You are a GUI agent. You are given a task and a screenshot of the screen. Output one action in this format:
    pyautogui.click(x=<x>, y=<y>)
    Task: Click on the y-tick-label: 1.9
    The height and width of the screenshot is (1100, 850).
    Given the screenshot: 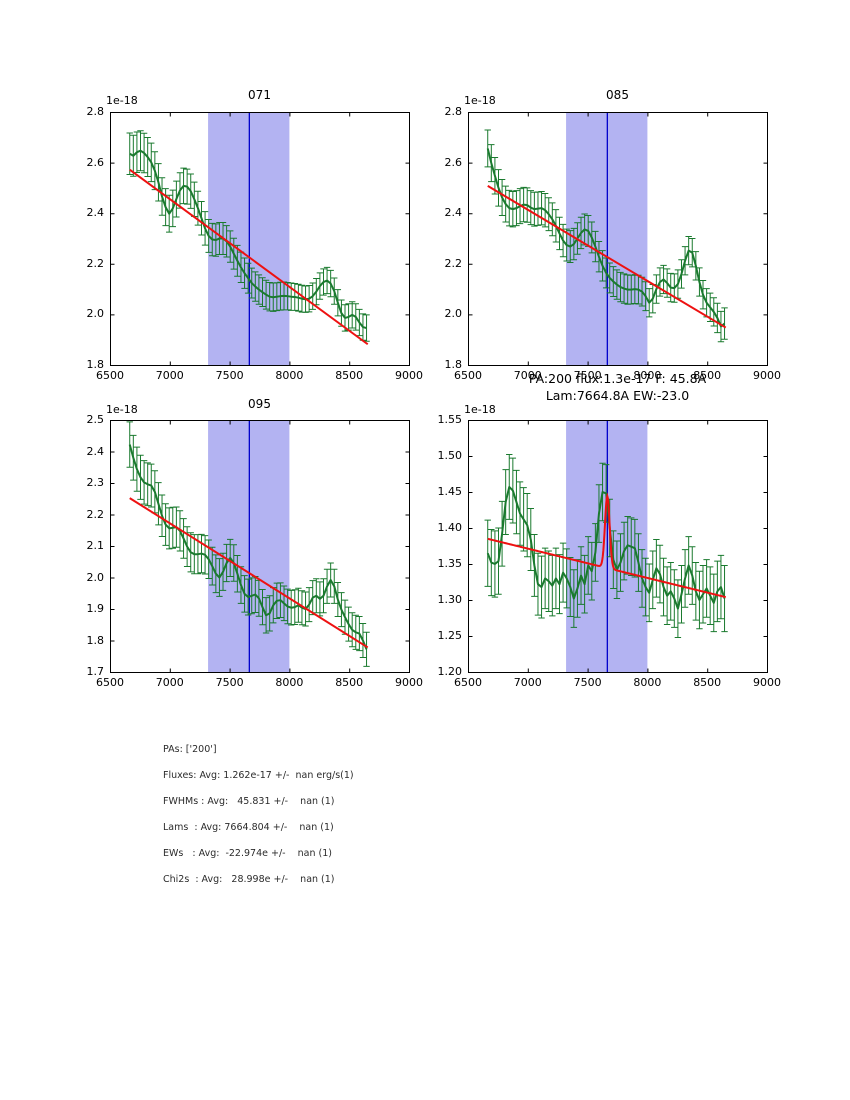 What is the action you would take?
    pyautogui.click(x=95, y=608)
    